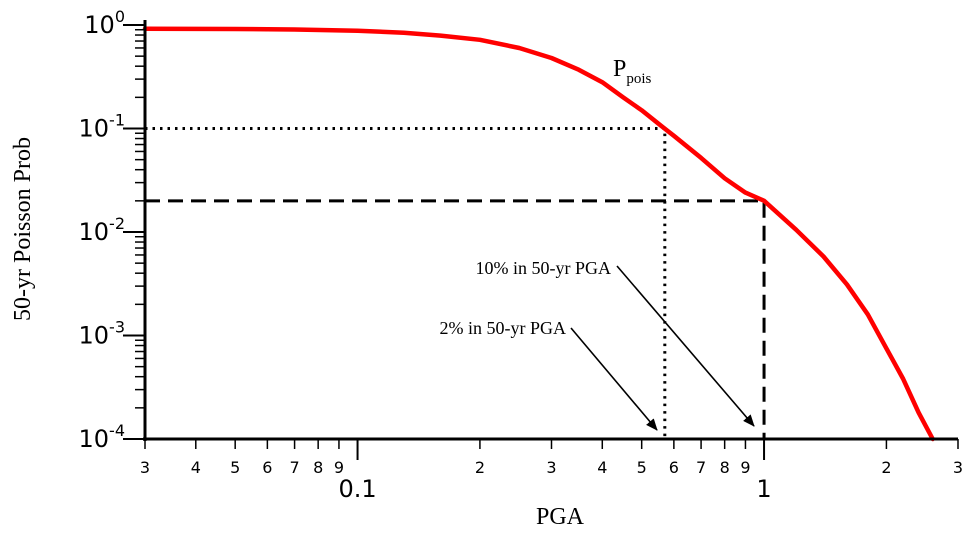 The width and height of the screenshot is (966, 533). I want to click on y-tick-label: 10⁻², so click(102, 230).